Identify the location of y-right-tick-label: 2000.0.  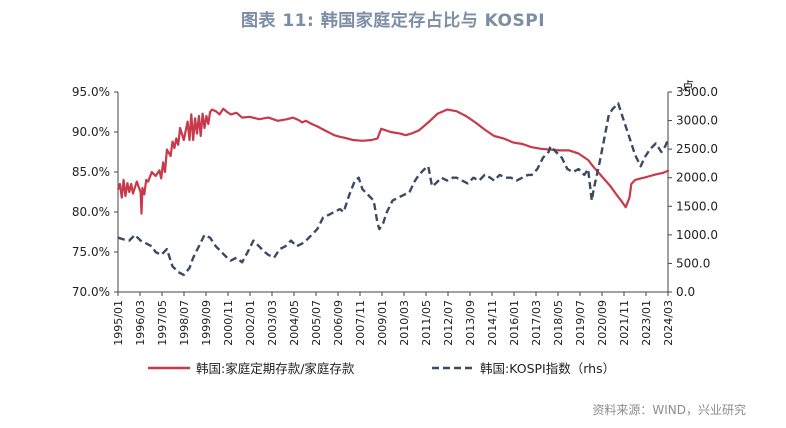
(697, 178).